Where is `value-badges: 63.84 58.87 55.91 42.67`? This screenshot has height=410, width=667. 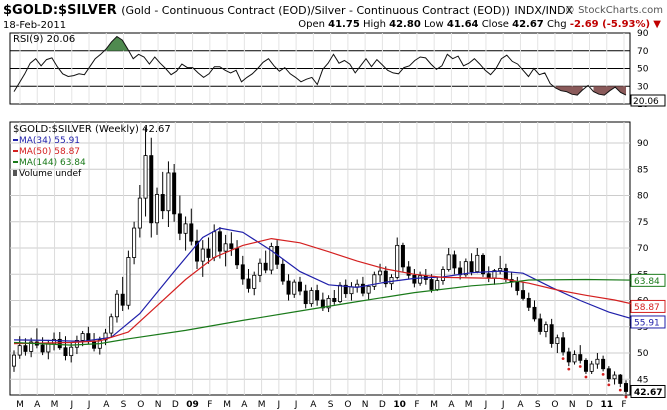 value-badges: 63.84 58.87 55.91 42.67 is located at coordinates (648, 335).